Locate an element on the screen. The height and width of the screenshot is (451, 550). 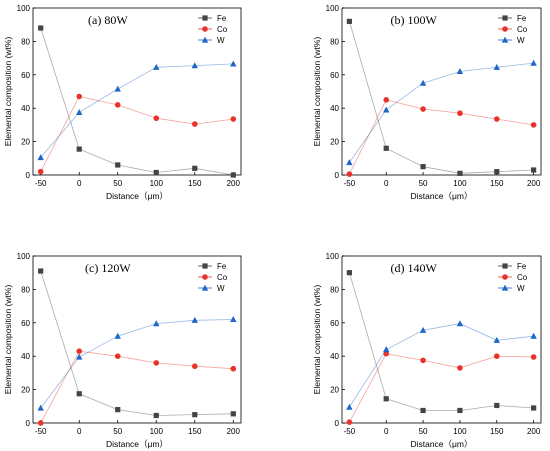
y-tick-label: 40 is located at coordinates (25, 356).